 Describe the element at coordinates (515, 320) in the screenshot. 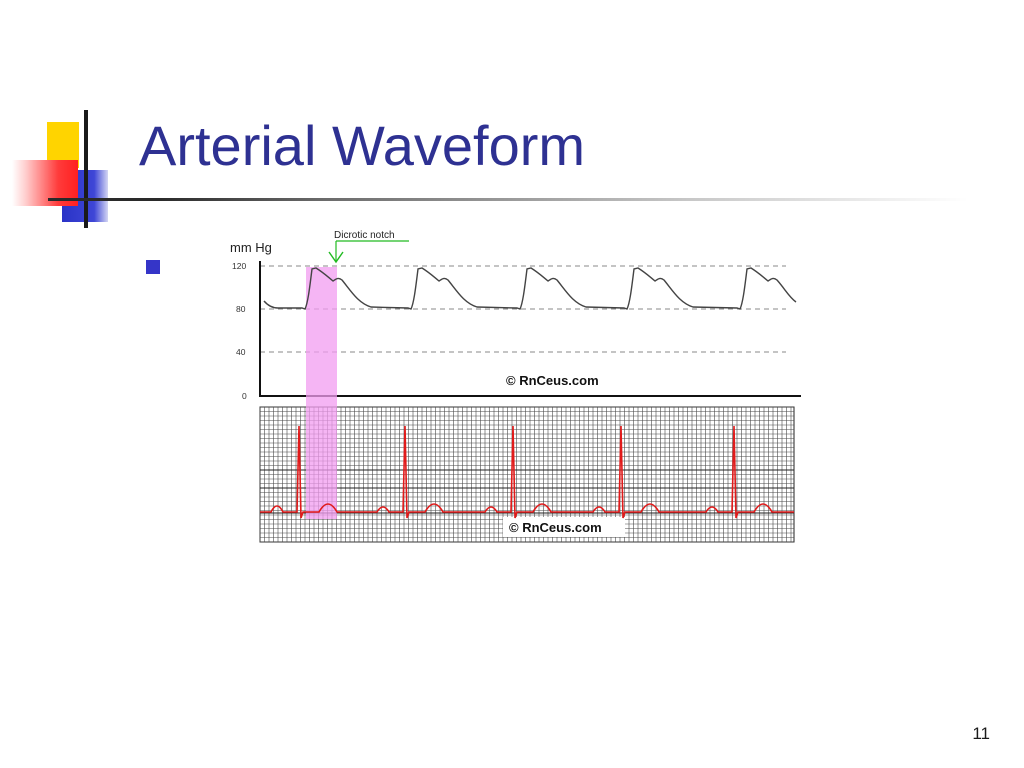

I see `pressure-panel: mm Hg 120 80 40 0 © RnCeus.com` at that location.